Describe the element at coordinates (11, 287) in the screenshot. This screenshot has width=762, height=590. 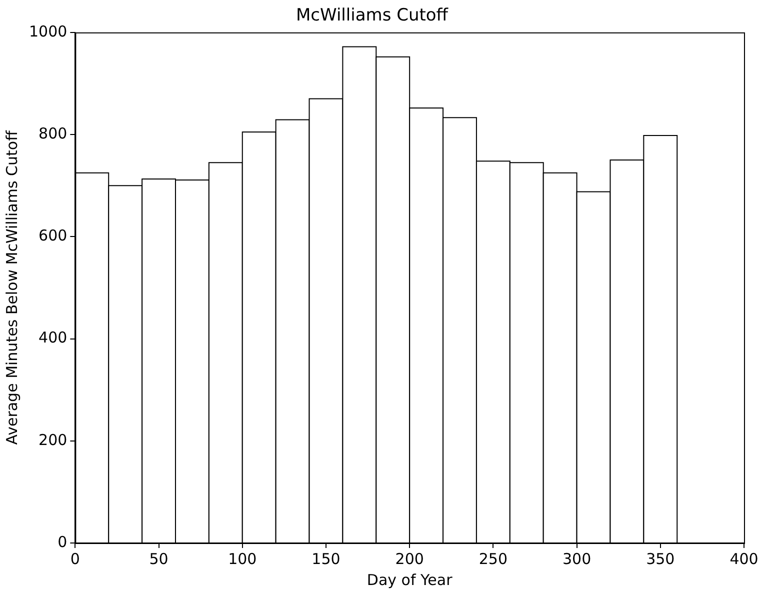
I see `y-axis-title: Average Minutes Below McWilliams Cutoff` at that location.